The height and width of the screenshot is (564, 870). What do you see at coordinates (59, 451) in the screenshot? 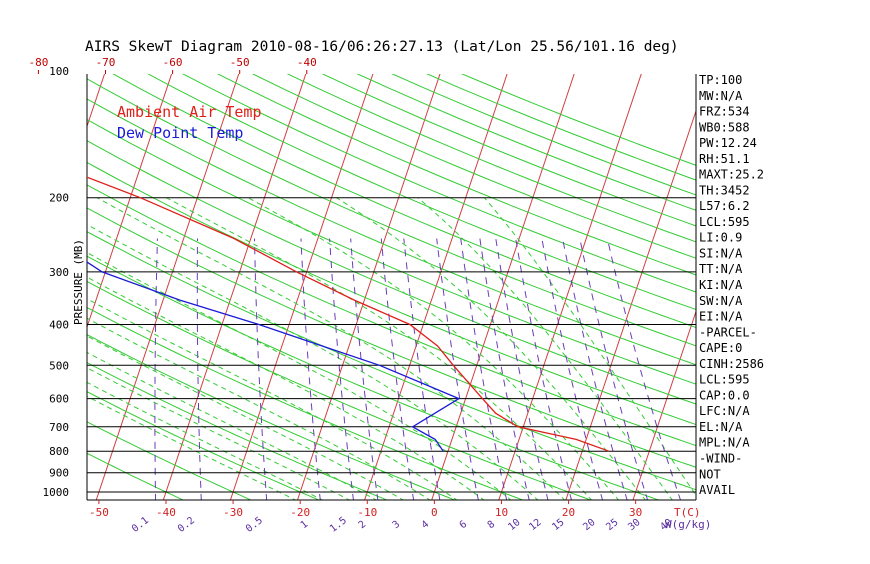
I see `y-tick-label: 800` at bounding box center [59, 451].